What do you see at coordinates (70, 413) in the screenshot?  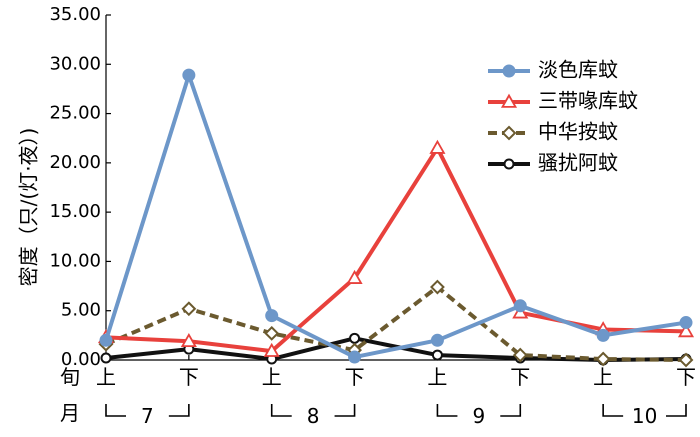 I see `month-row-label: 月` at bounding box center [70, 413].